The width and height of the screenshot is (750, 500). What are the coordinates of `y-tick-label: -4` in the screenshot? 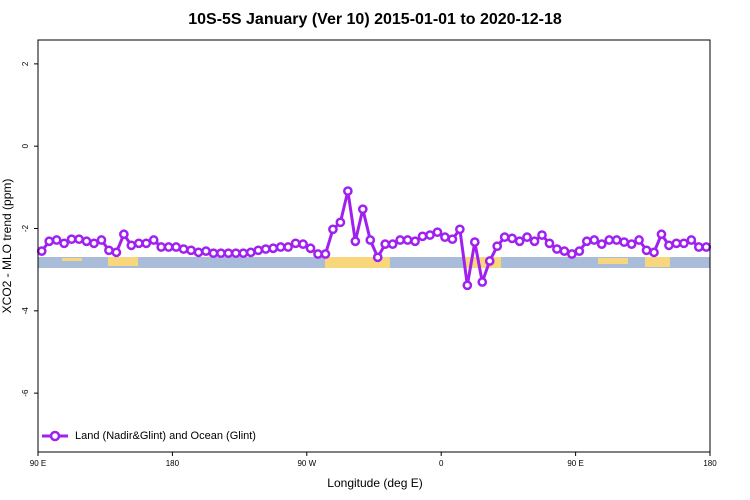 It's located at (25, 311).